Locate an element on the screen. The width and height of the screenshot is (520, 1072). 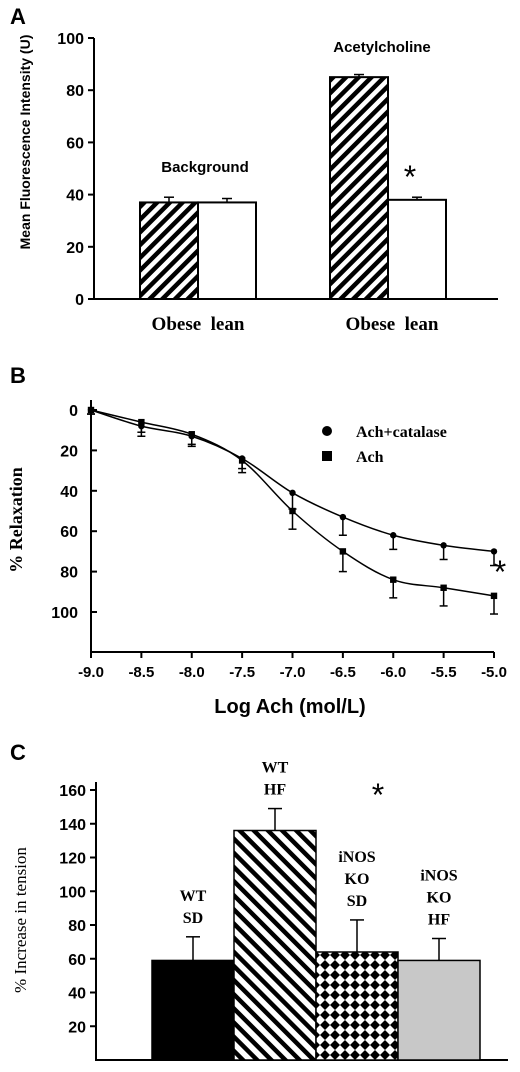
bar-wt-hf is located at coordinates (275, 945).